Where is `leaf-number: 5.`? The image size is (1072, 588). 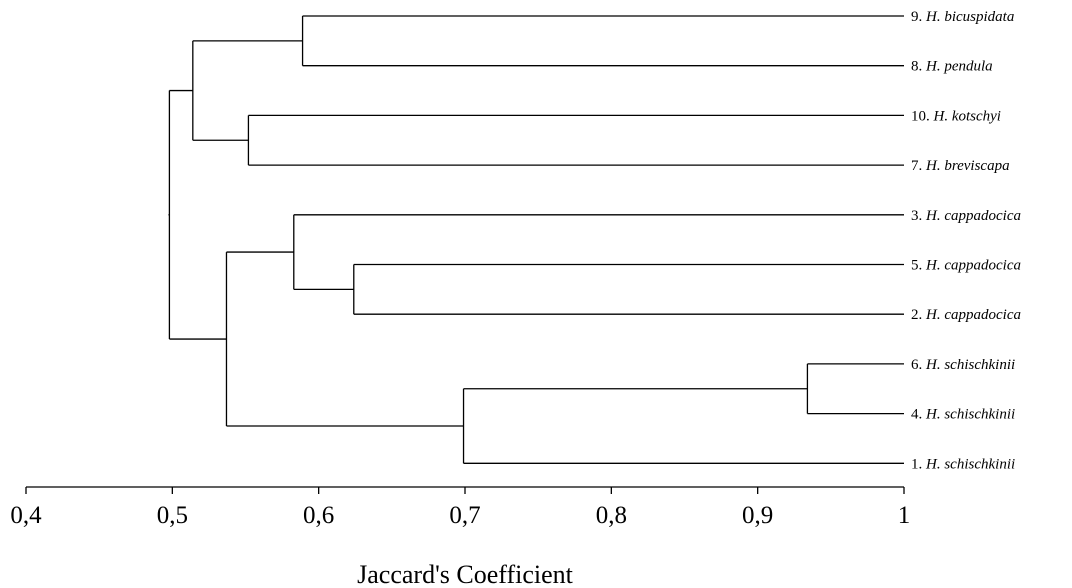 leaf-number: 5. is located at coordinates (918, 266).